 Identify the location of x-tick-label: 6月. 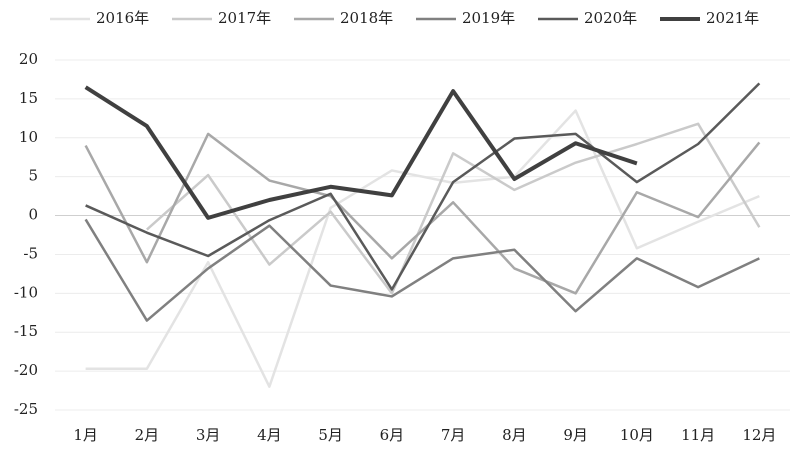
(392, 435).